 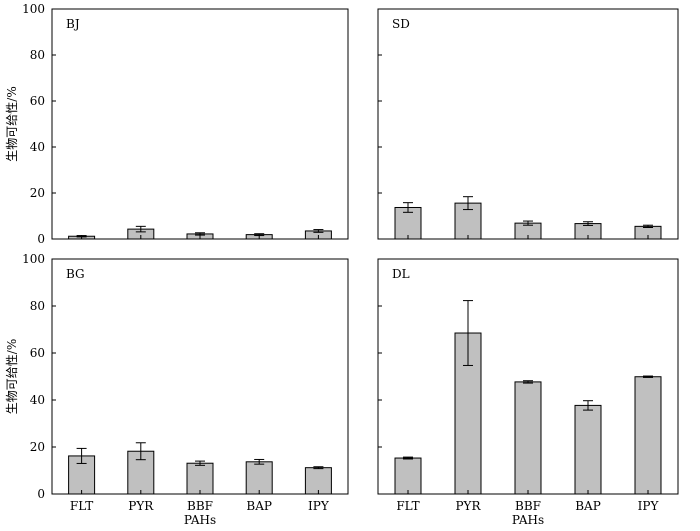 I want to click on panel-label: SD, so click(x=401, y=24).